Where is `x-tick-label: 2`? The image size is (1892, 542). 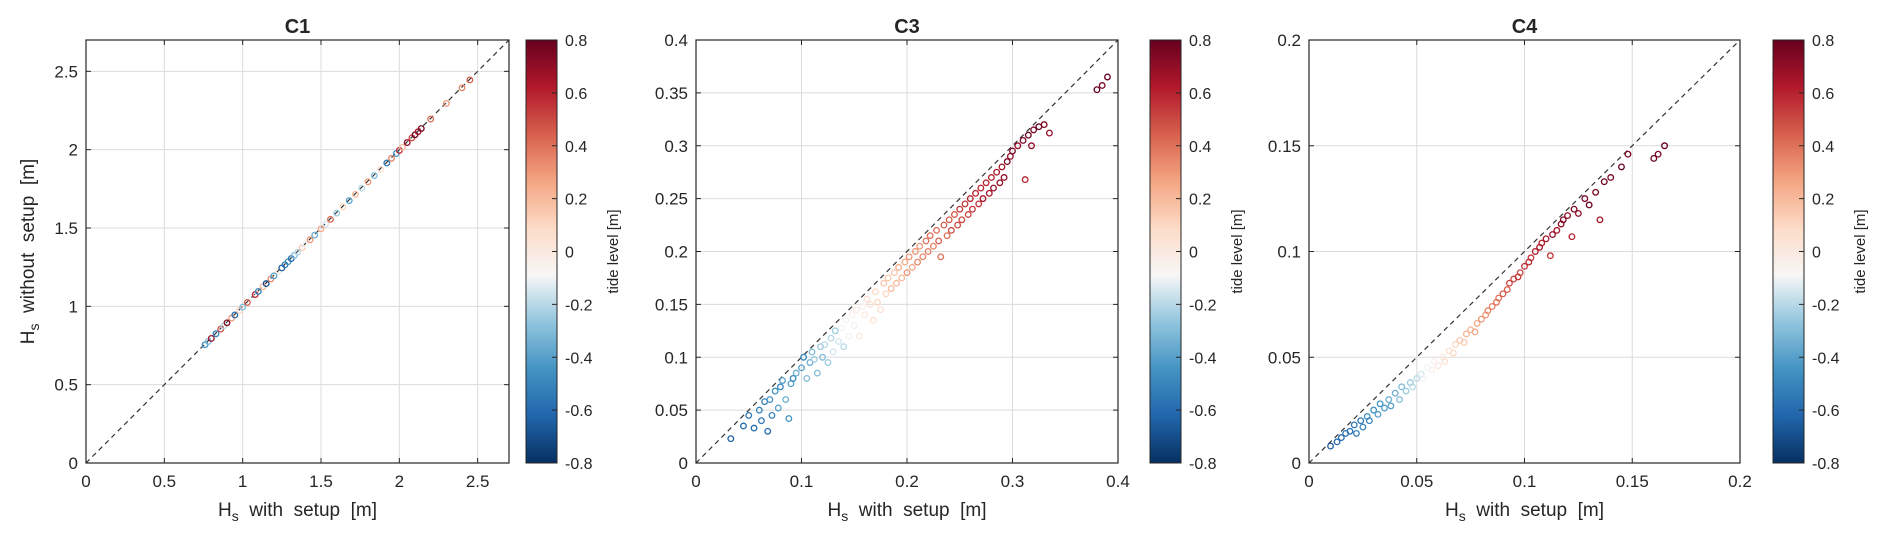 x-tick-label: 2 is located at coordinates (399, 481).